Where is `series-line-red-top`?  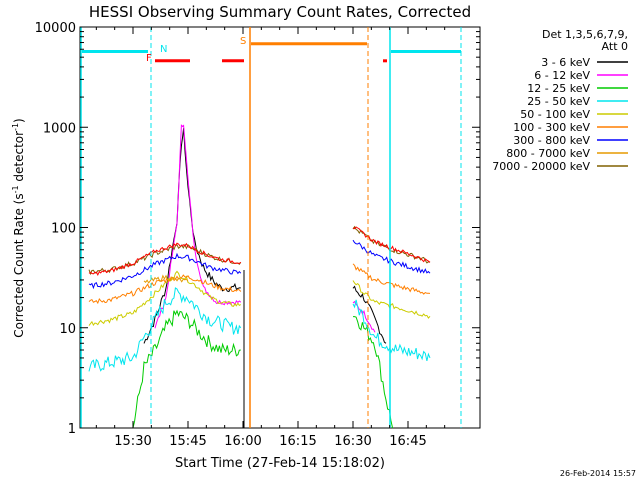
series-line-red-top is located at coordinates (165, 259).